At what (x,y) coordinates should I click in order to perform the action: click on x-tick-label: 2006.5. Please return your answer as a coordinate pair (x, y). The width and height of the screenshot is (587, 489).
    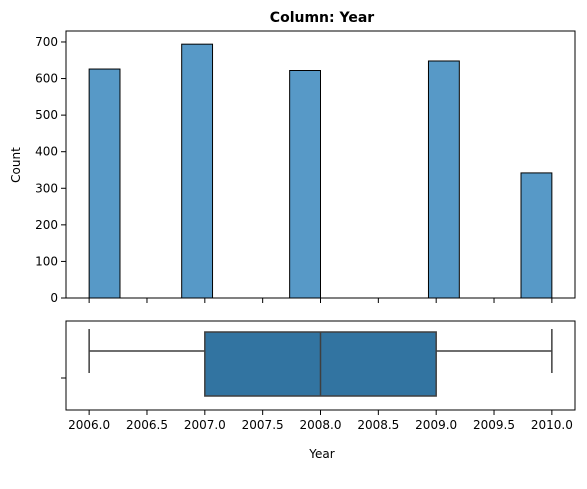
    Looking at the image, I should click on (147, 425).